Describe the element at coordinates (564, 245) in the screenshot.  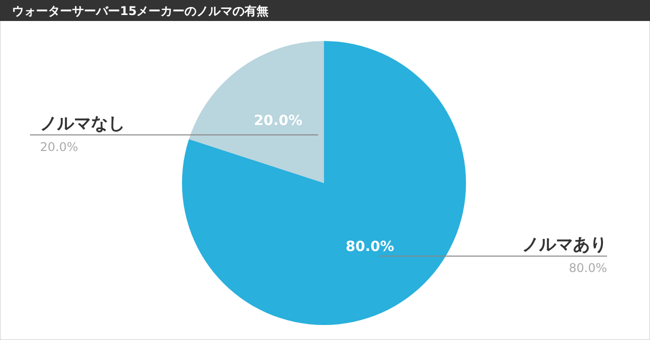
I see `slice-label: ノルマあり` at that location.